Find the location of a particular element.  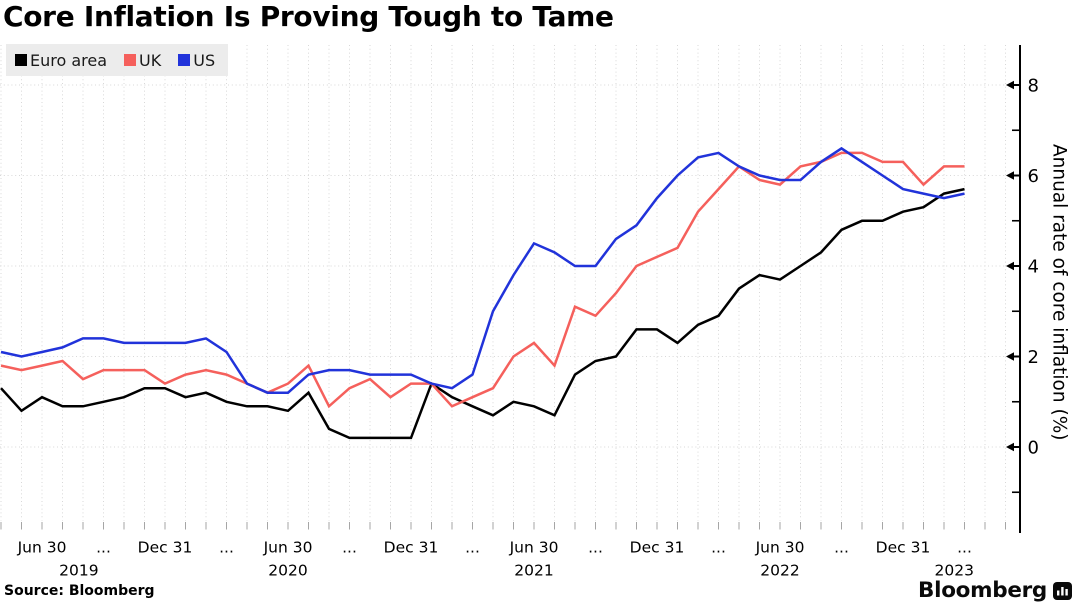

chart-legend: Euro area UK US is located at coordinates (117, 60).